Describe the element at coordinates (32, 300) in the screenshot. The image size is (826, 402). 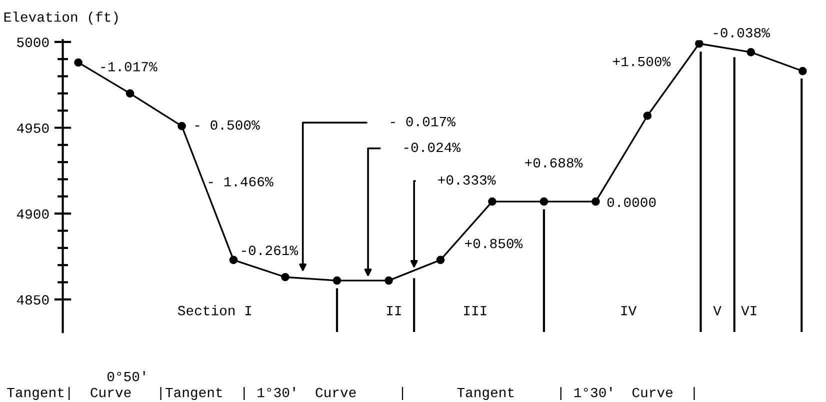
I see `y-tick-label: 4850` at that location.